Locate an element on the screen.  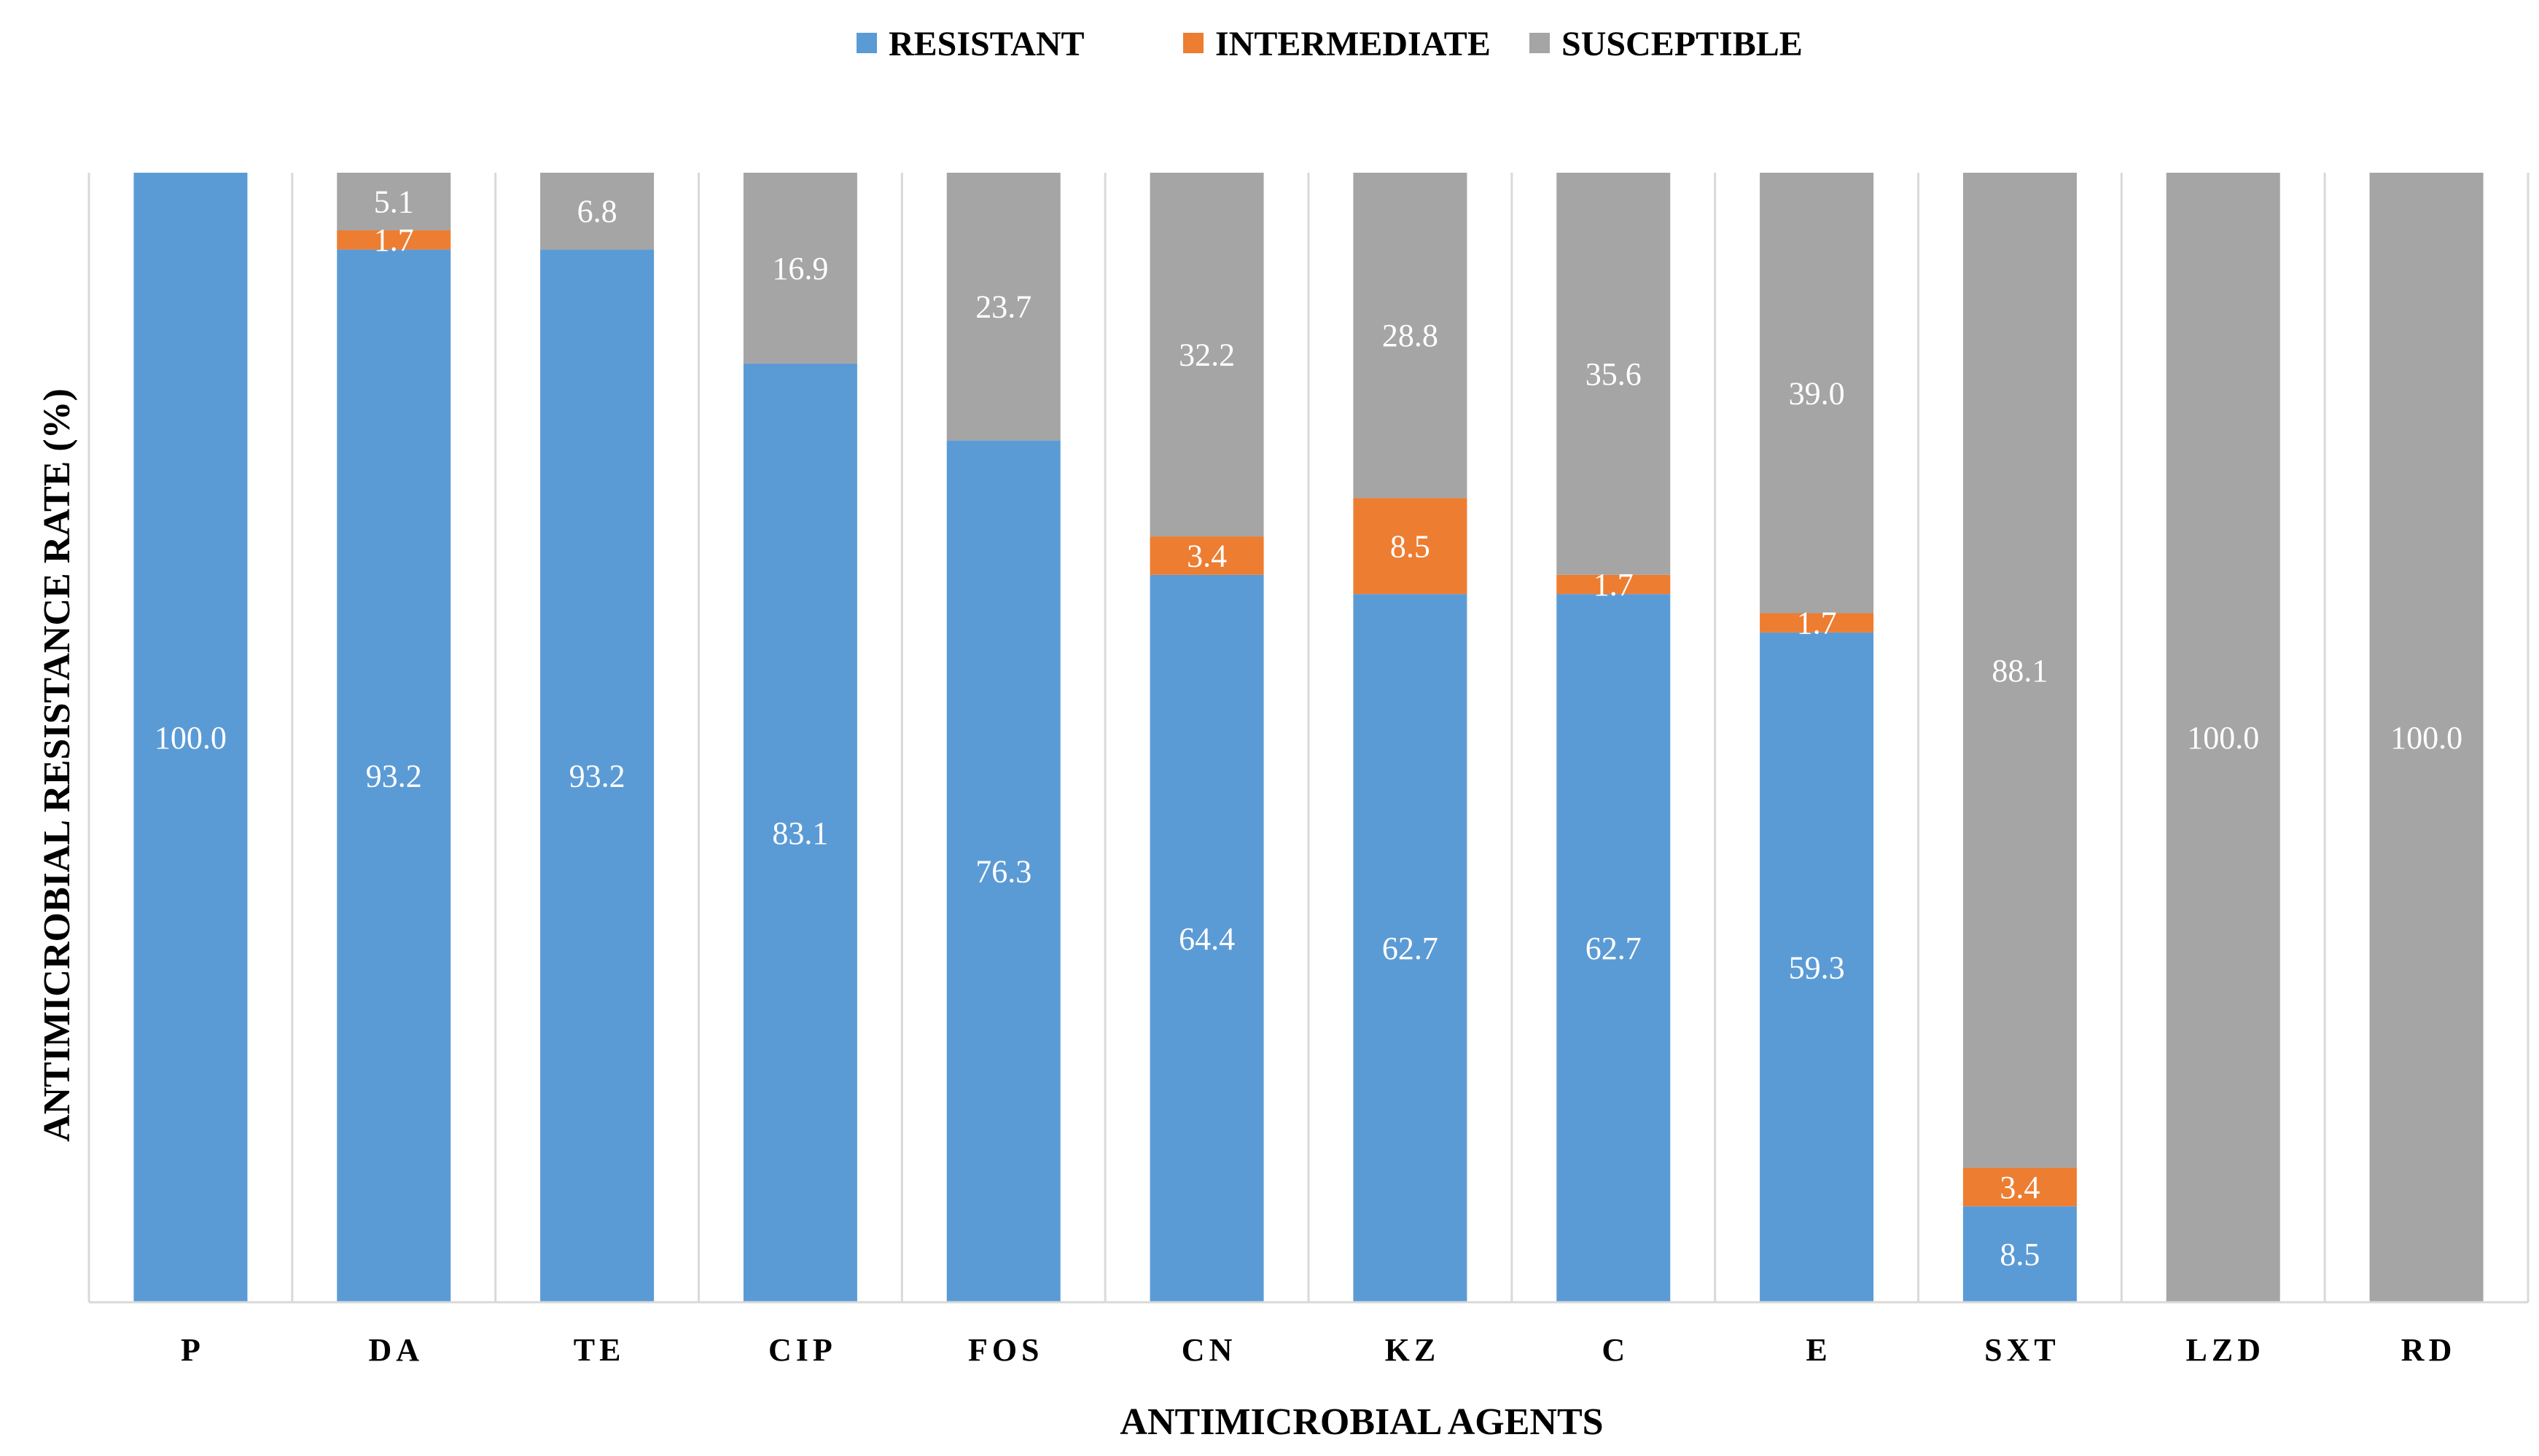
data-label-resistant-p: 100.0 is located at coordinates (191, 738).